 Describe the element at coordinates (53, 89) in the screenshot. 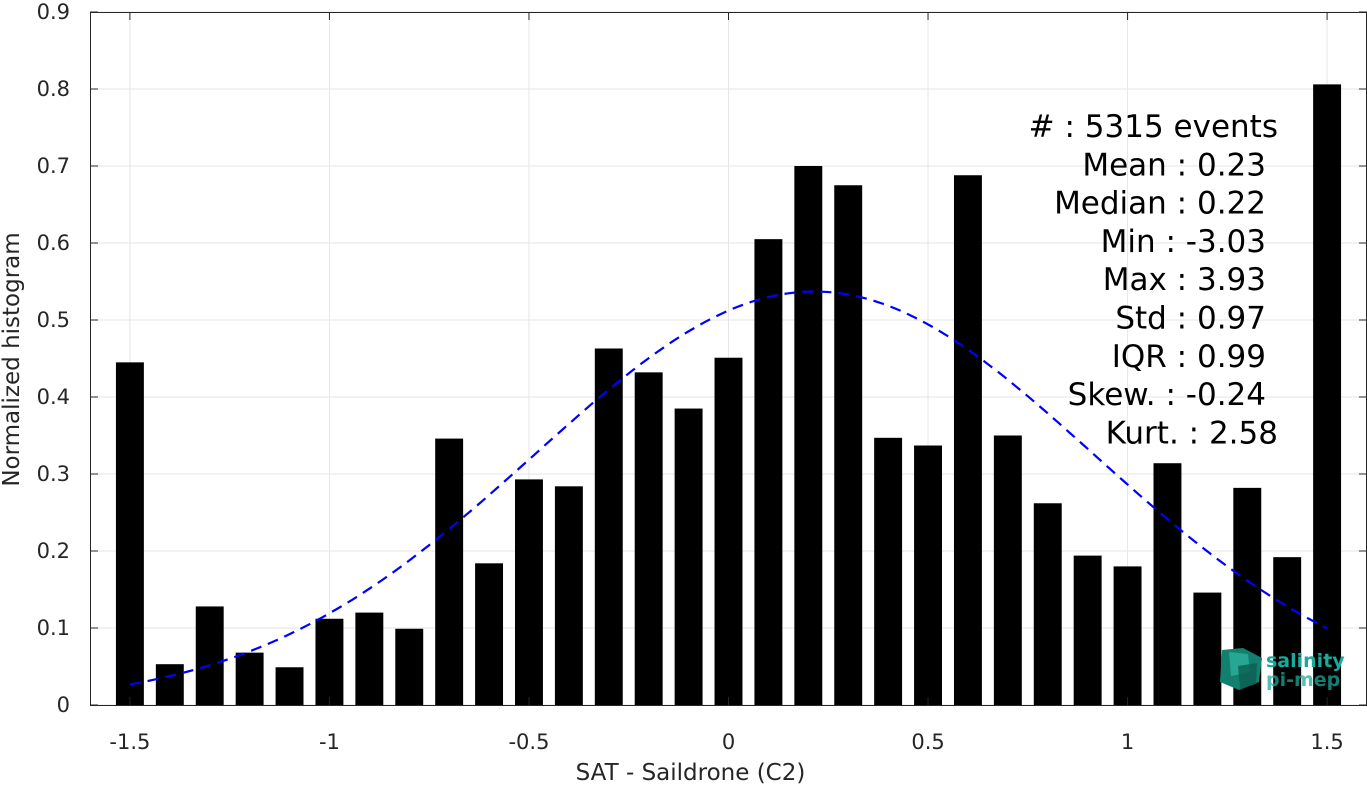

I see `y-tick-label: 0.8` at that location.